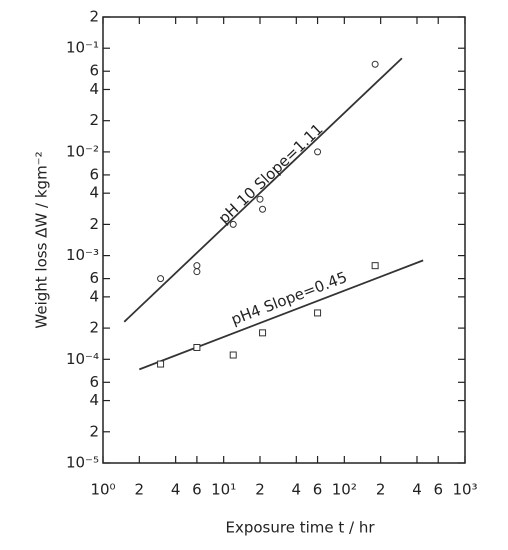 The width and height of the screenshot is (508, 550). Describe the element at coordinates (82, 359) in the screenshot. I see `y-tick-label: 10⁻⁴` at that location.